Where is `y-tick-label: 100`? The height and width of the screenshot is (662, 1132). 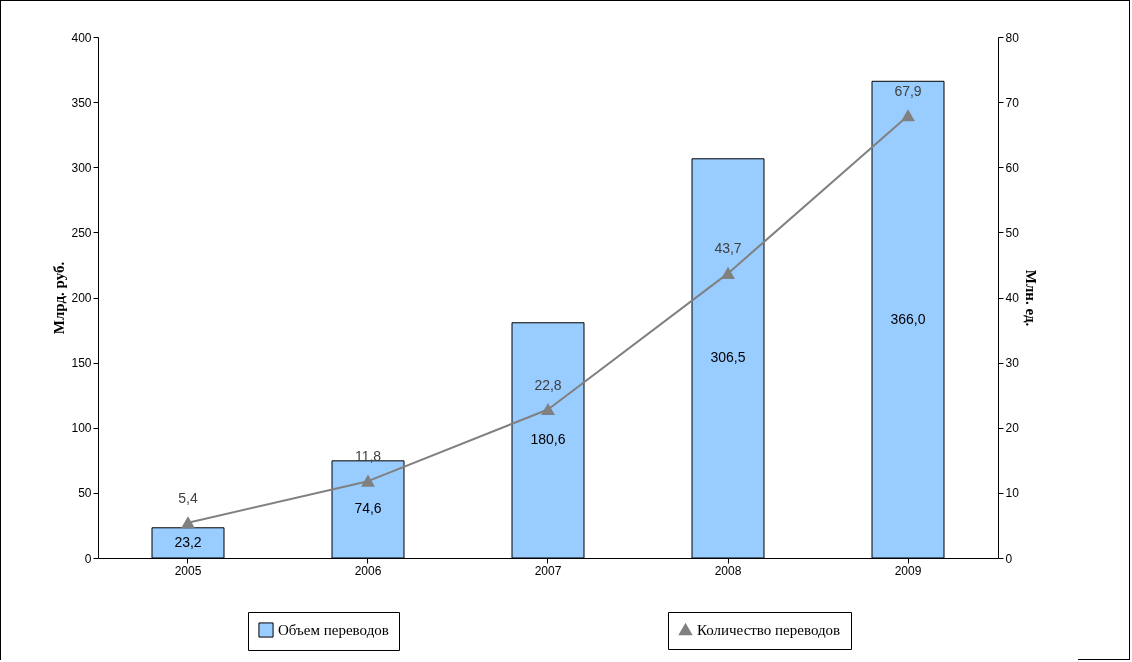 y-tick-label: 100 is located at coordinates (81, 428).